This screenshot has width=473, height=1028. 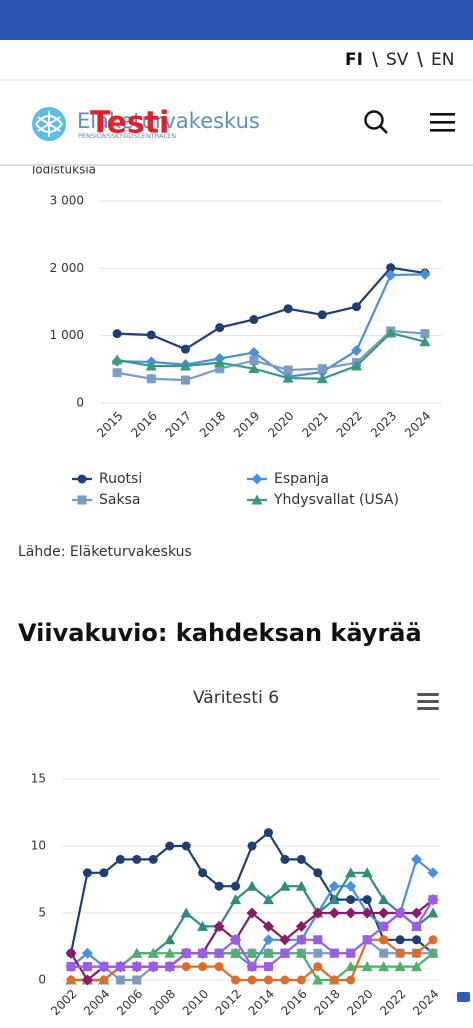 What do you see at coordinates (63, 1002) in the screenshot?
I see `x-tick-label: 2002` at bounding box center [63, 1002].